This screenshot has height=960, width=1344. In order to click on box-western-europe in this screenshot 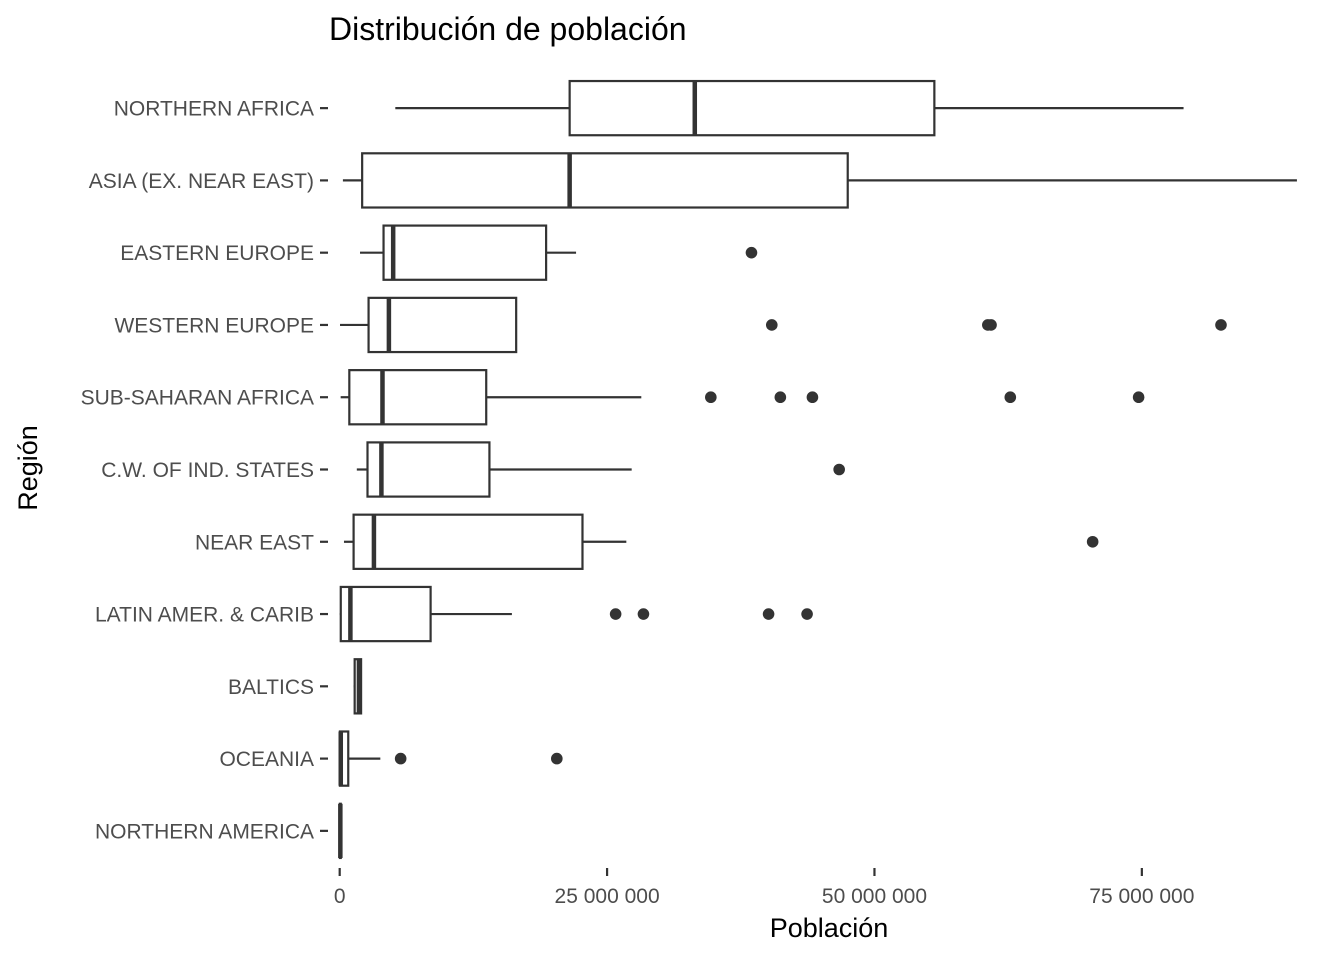, I will do `click(783, 325)`.